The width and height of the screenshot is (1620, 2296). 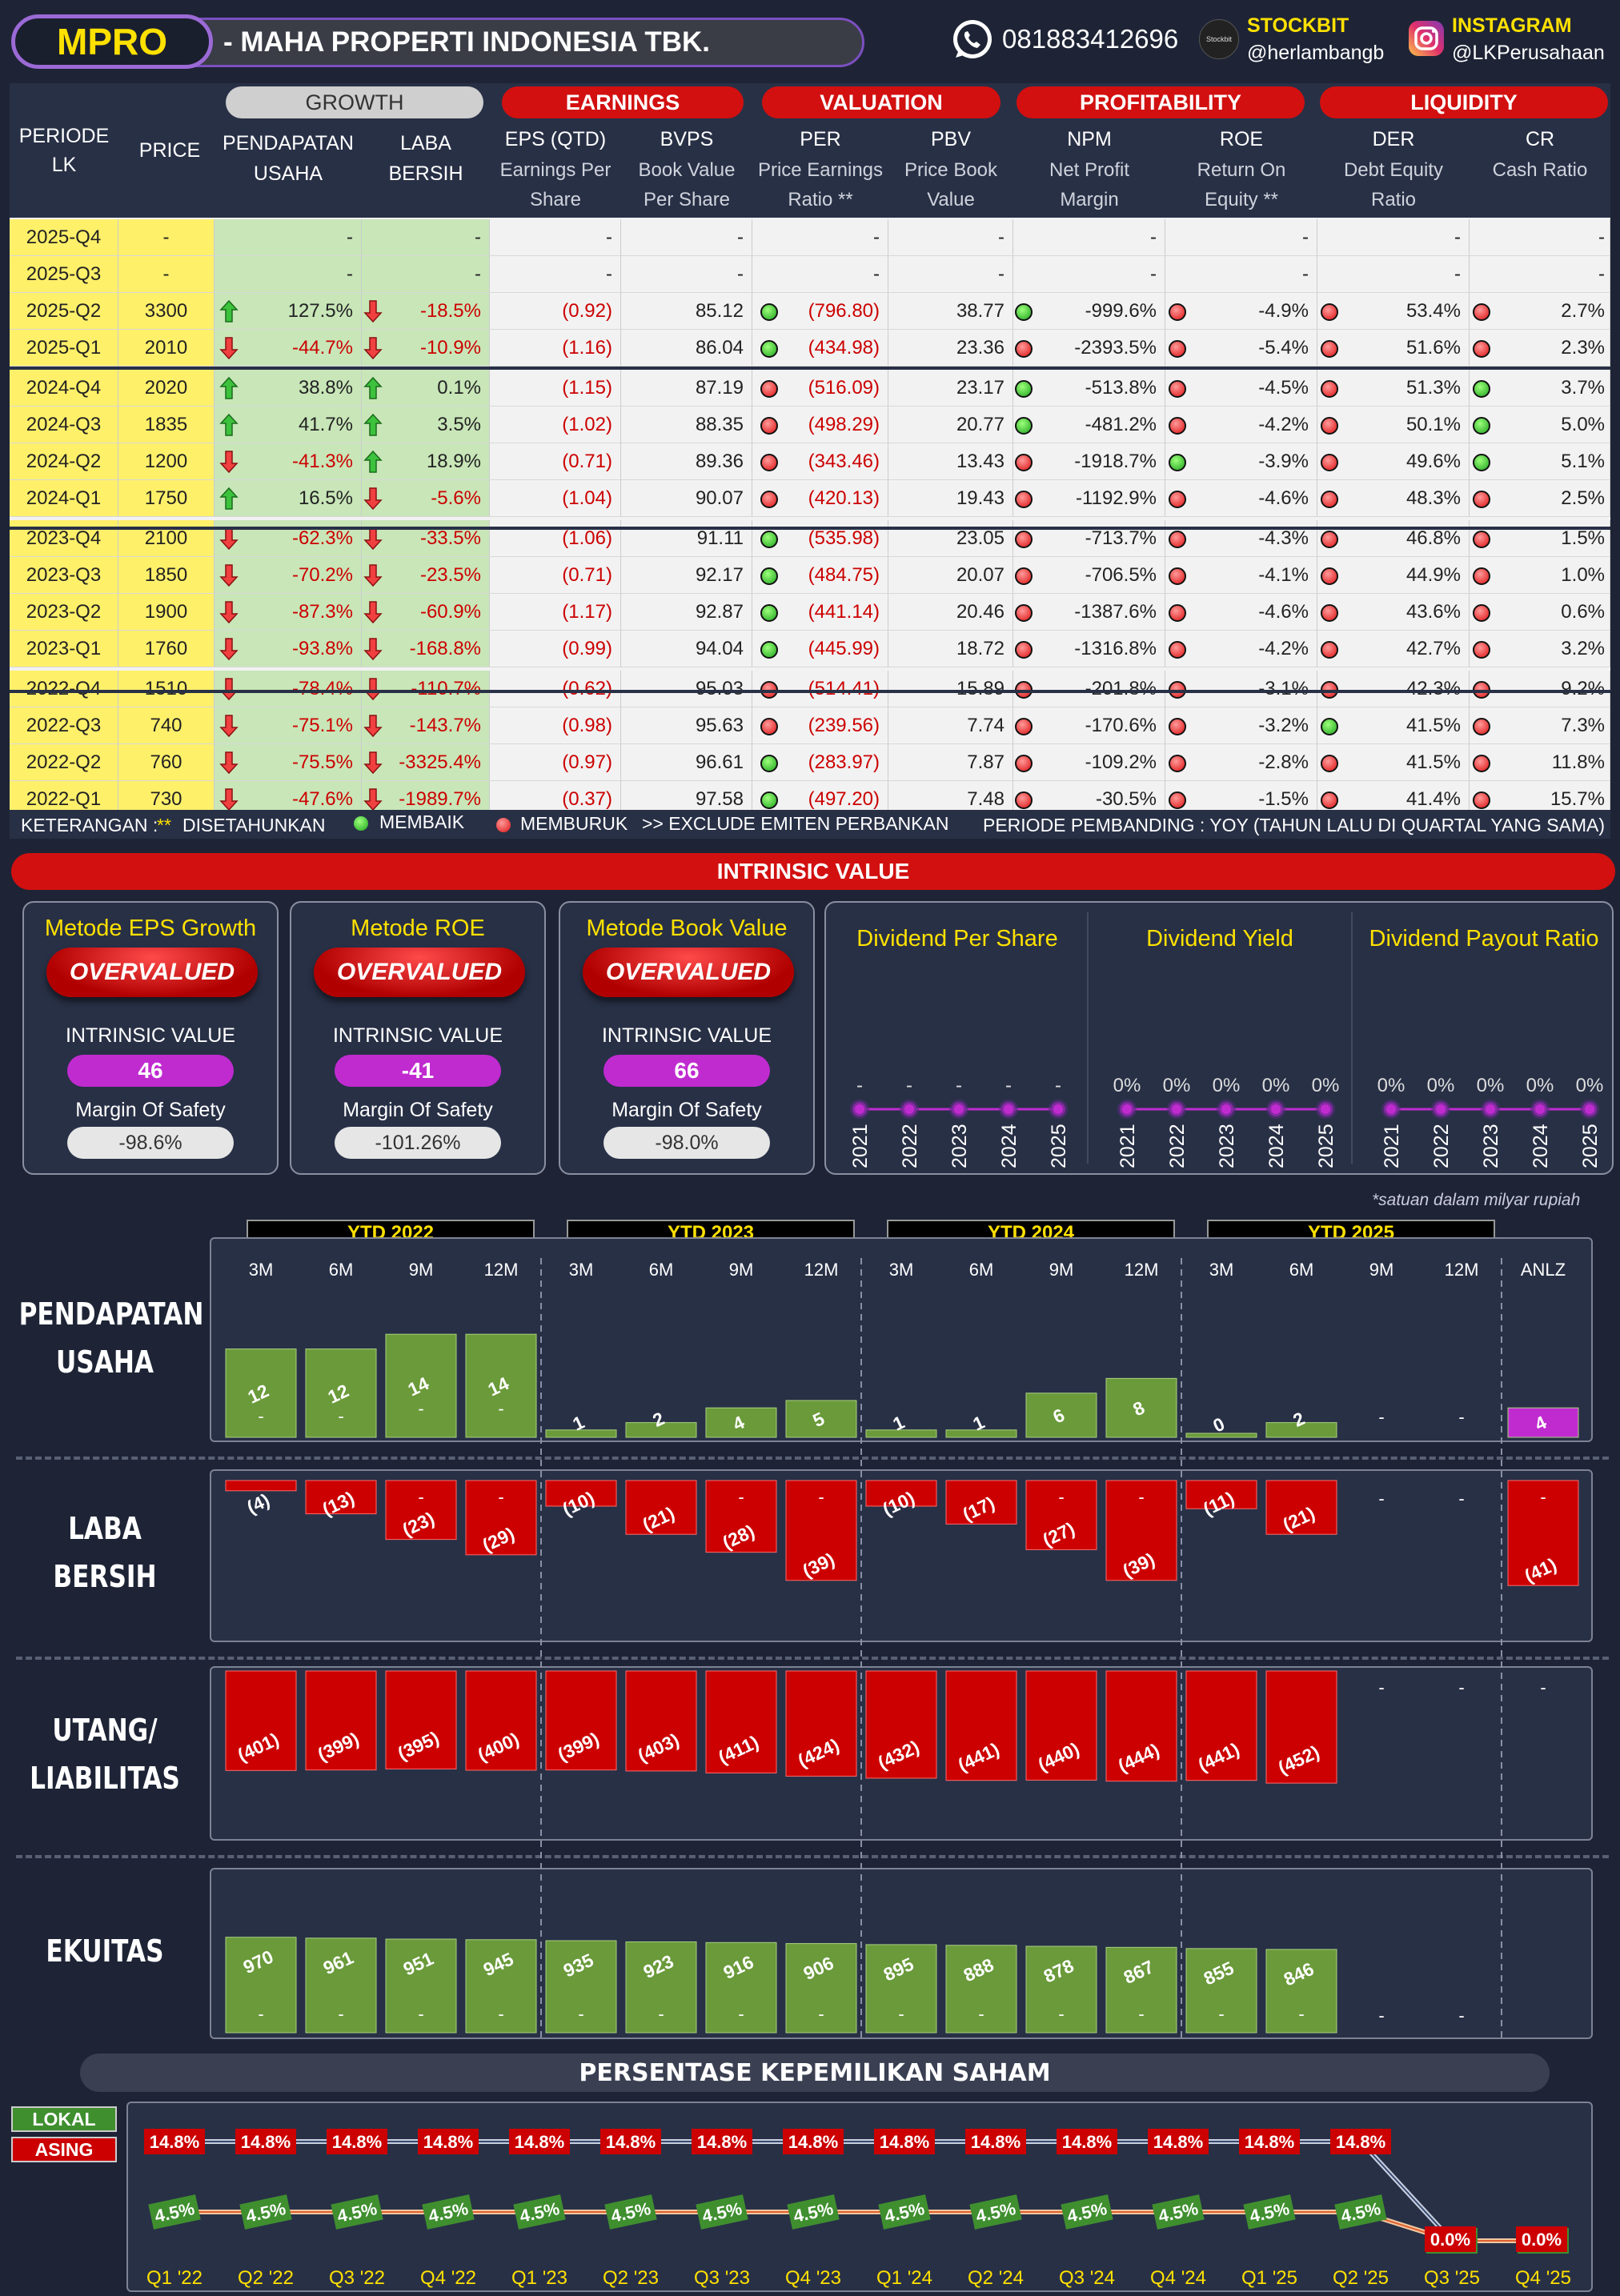 I want to click on ownership-period: Q1 '22, so click(x=174, y=2278).